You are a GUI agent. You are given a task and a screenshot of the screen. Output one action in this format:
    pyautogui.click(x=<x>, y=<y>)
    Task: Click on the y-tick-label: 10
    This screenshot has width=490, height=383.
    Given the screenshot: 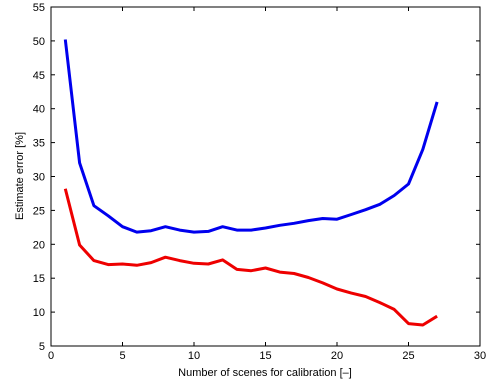 What is the action you would take?
    pyautogui.click(x=39, y=313)
    